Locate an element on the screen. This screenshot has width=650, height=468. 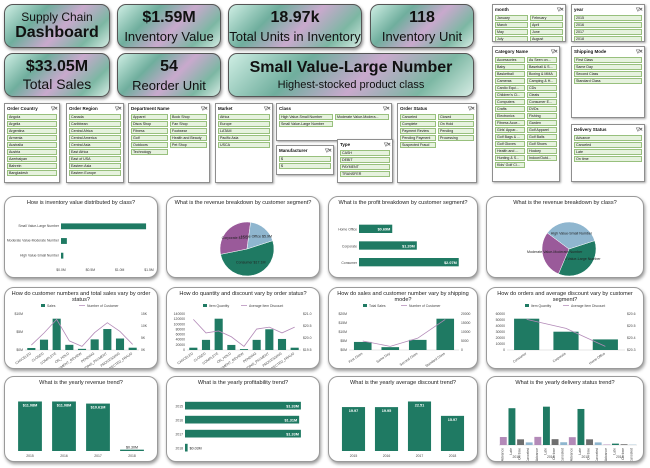
slicer-item: Cleats is located at coordinates (542, 95).